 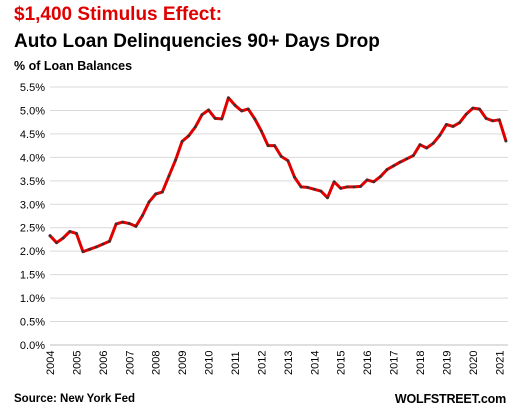 I want to click on x-tick-label: 2007, so click(x=130, y=363).